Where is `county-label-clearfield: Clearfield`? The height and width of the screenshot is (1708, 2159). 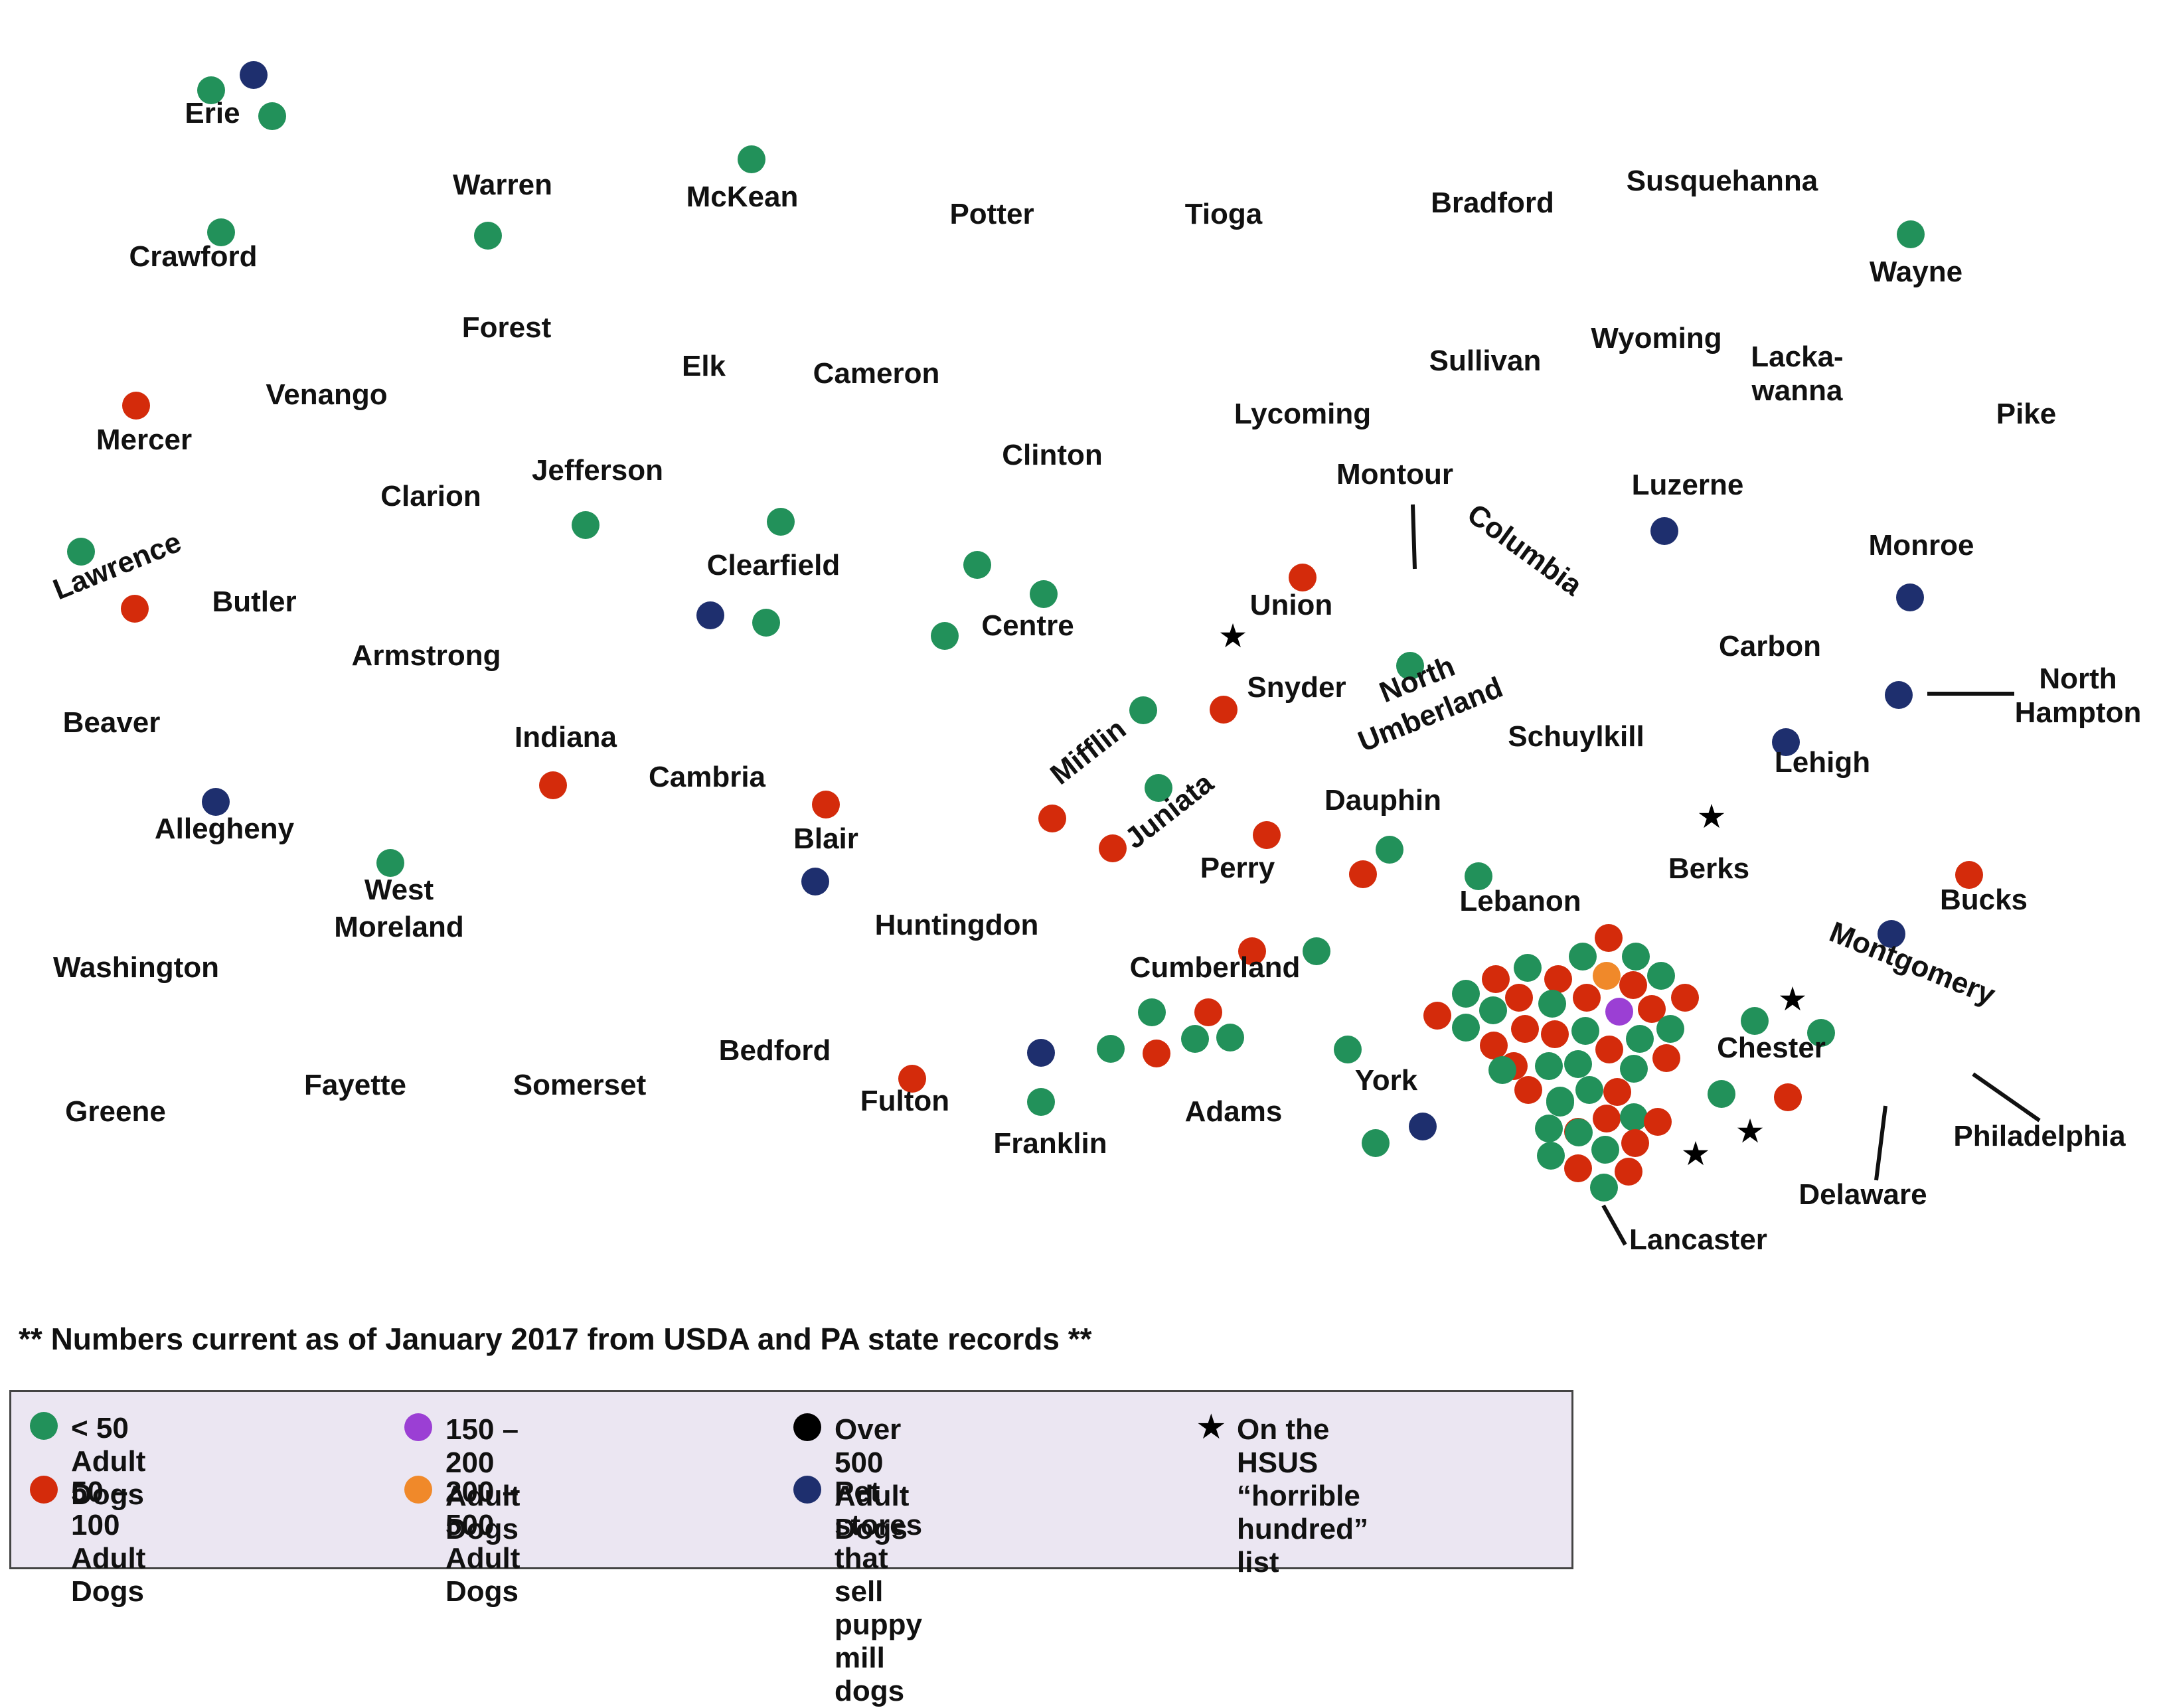
county-label-clearfield: Clearfield is located at coordinates (773, 565).